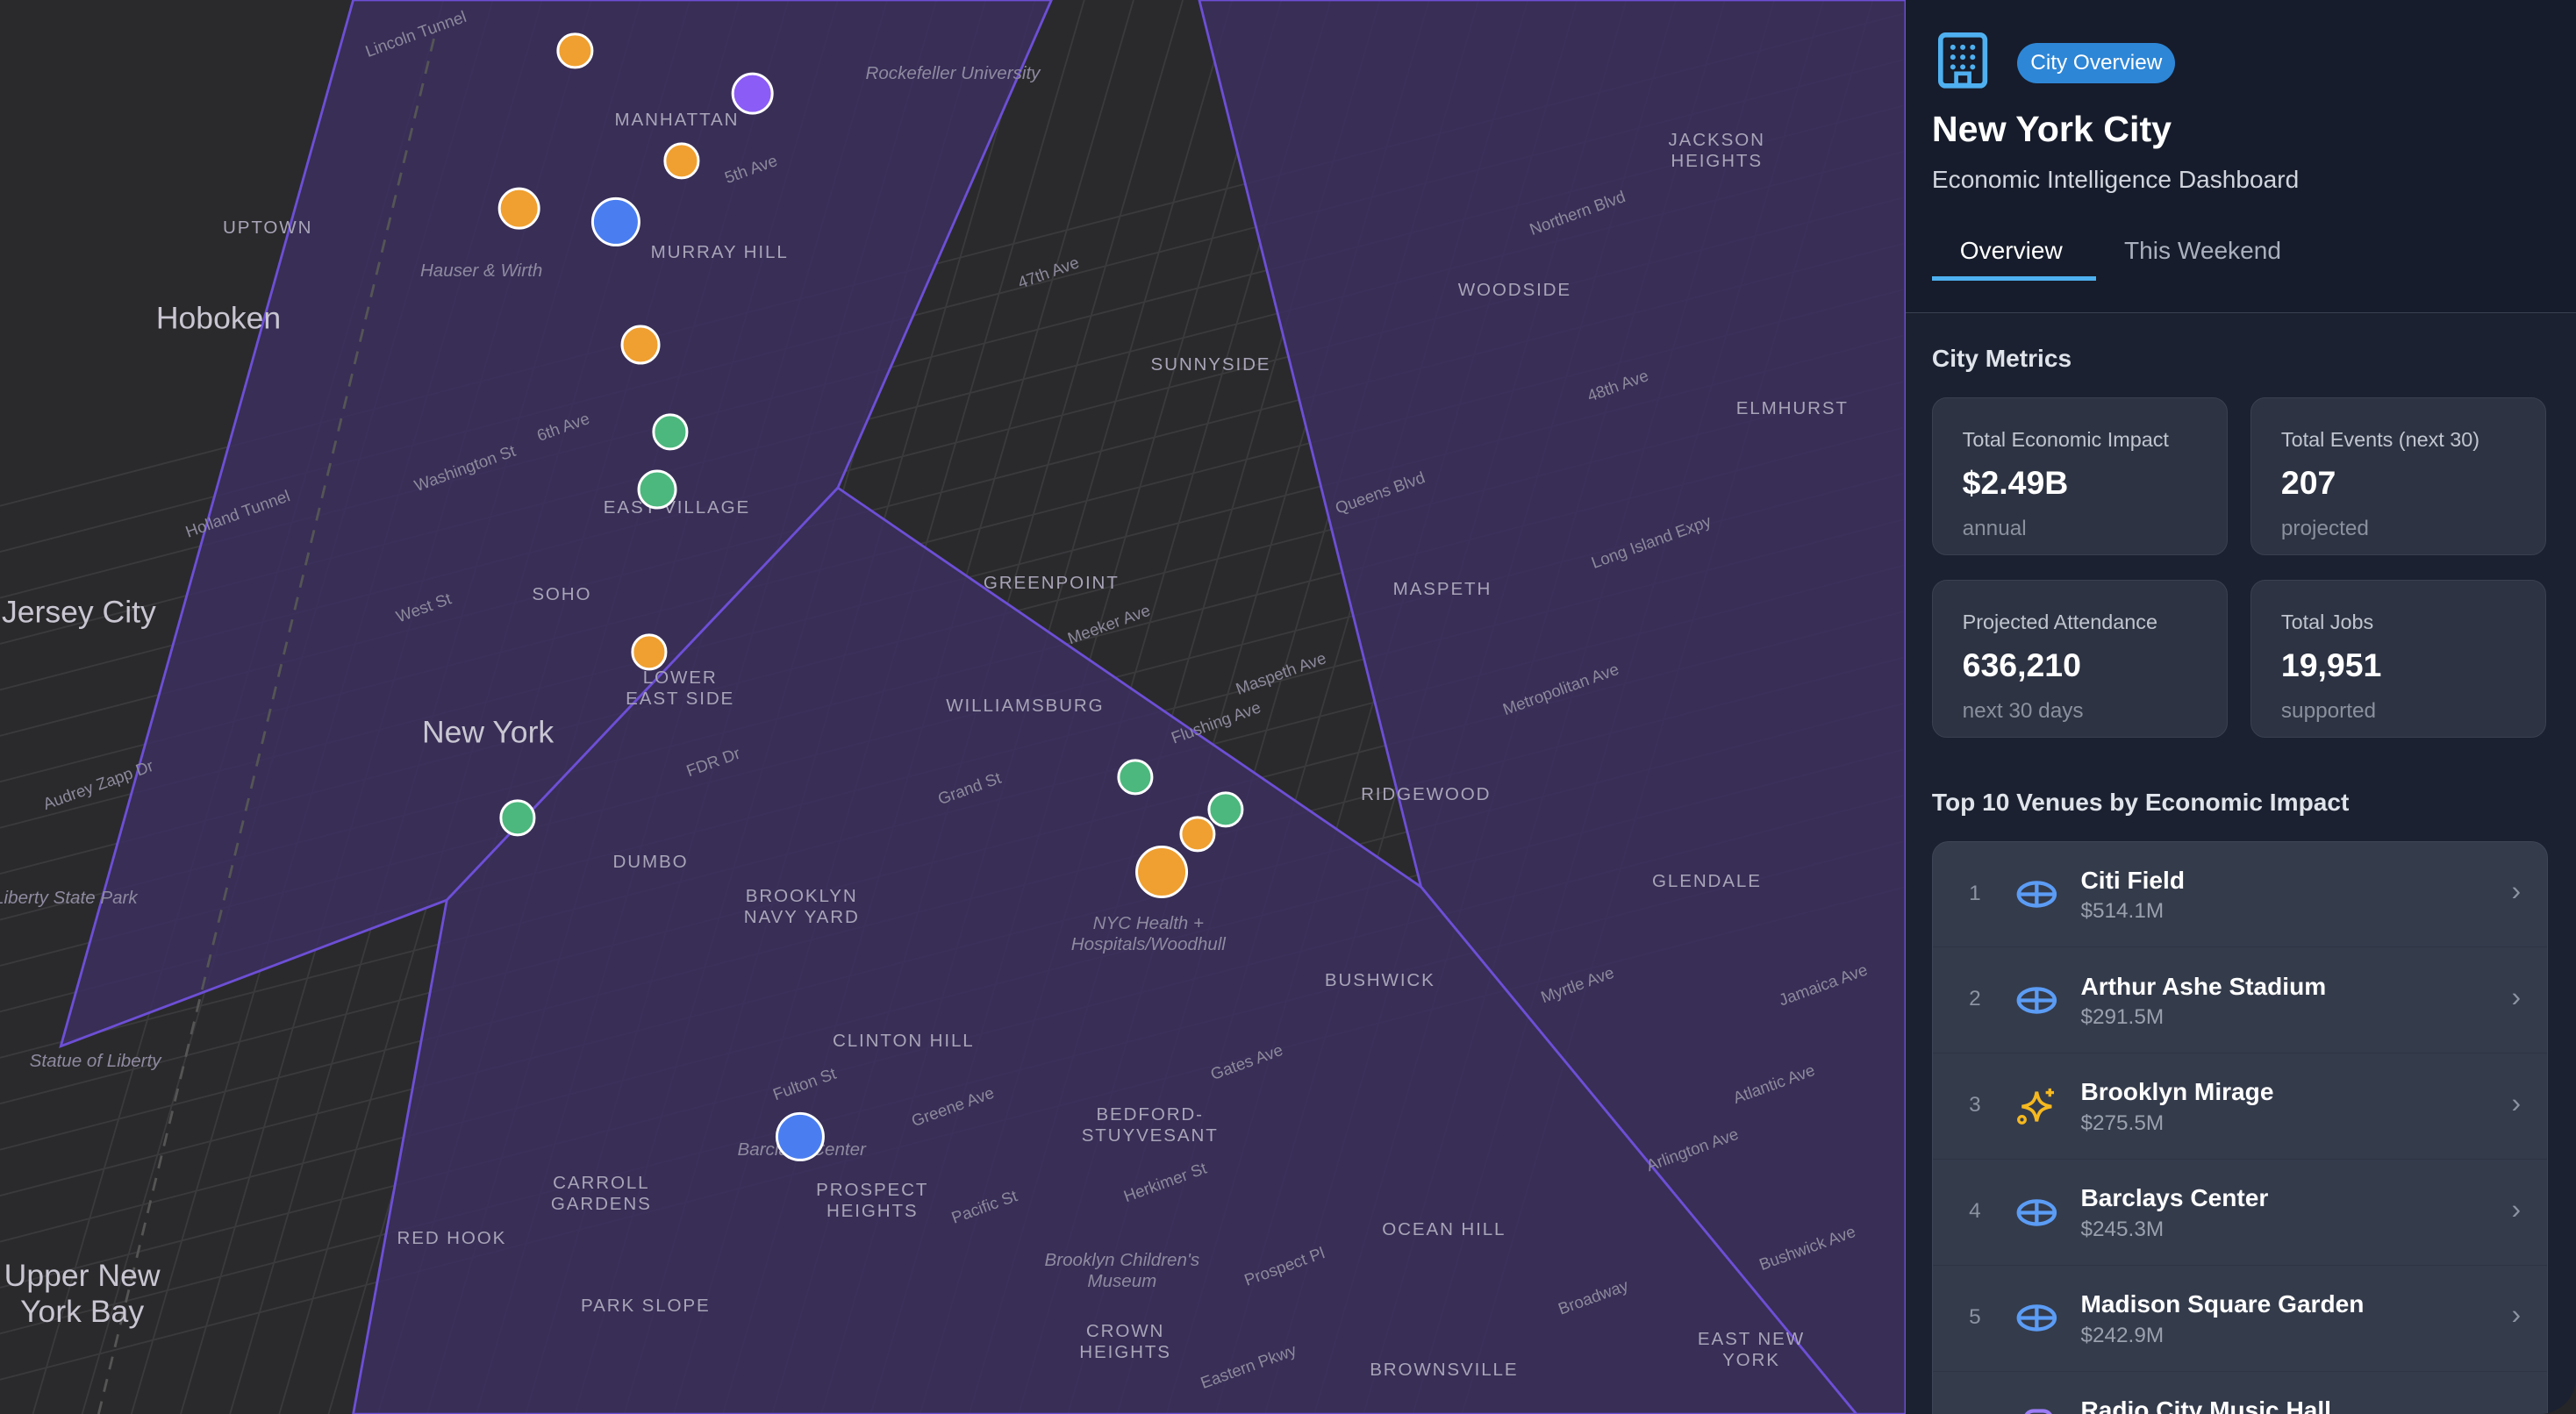  What do you see at coordinates (680, 688) in the screenshot?
I see `map-label: LOWER EAST SIDE` at bounding box center [680, 688].